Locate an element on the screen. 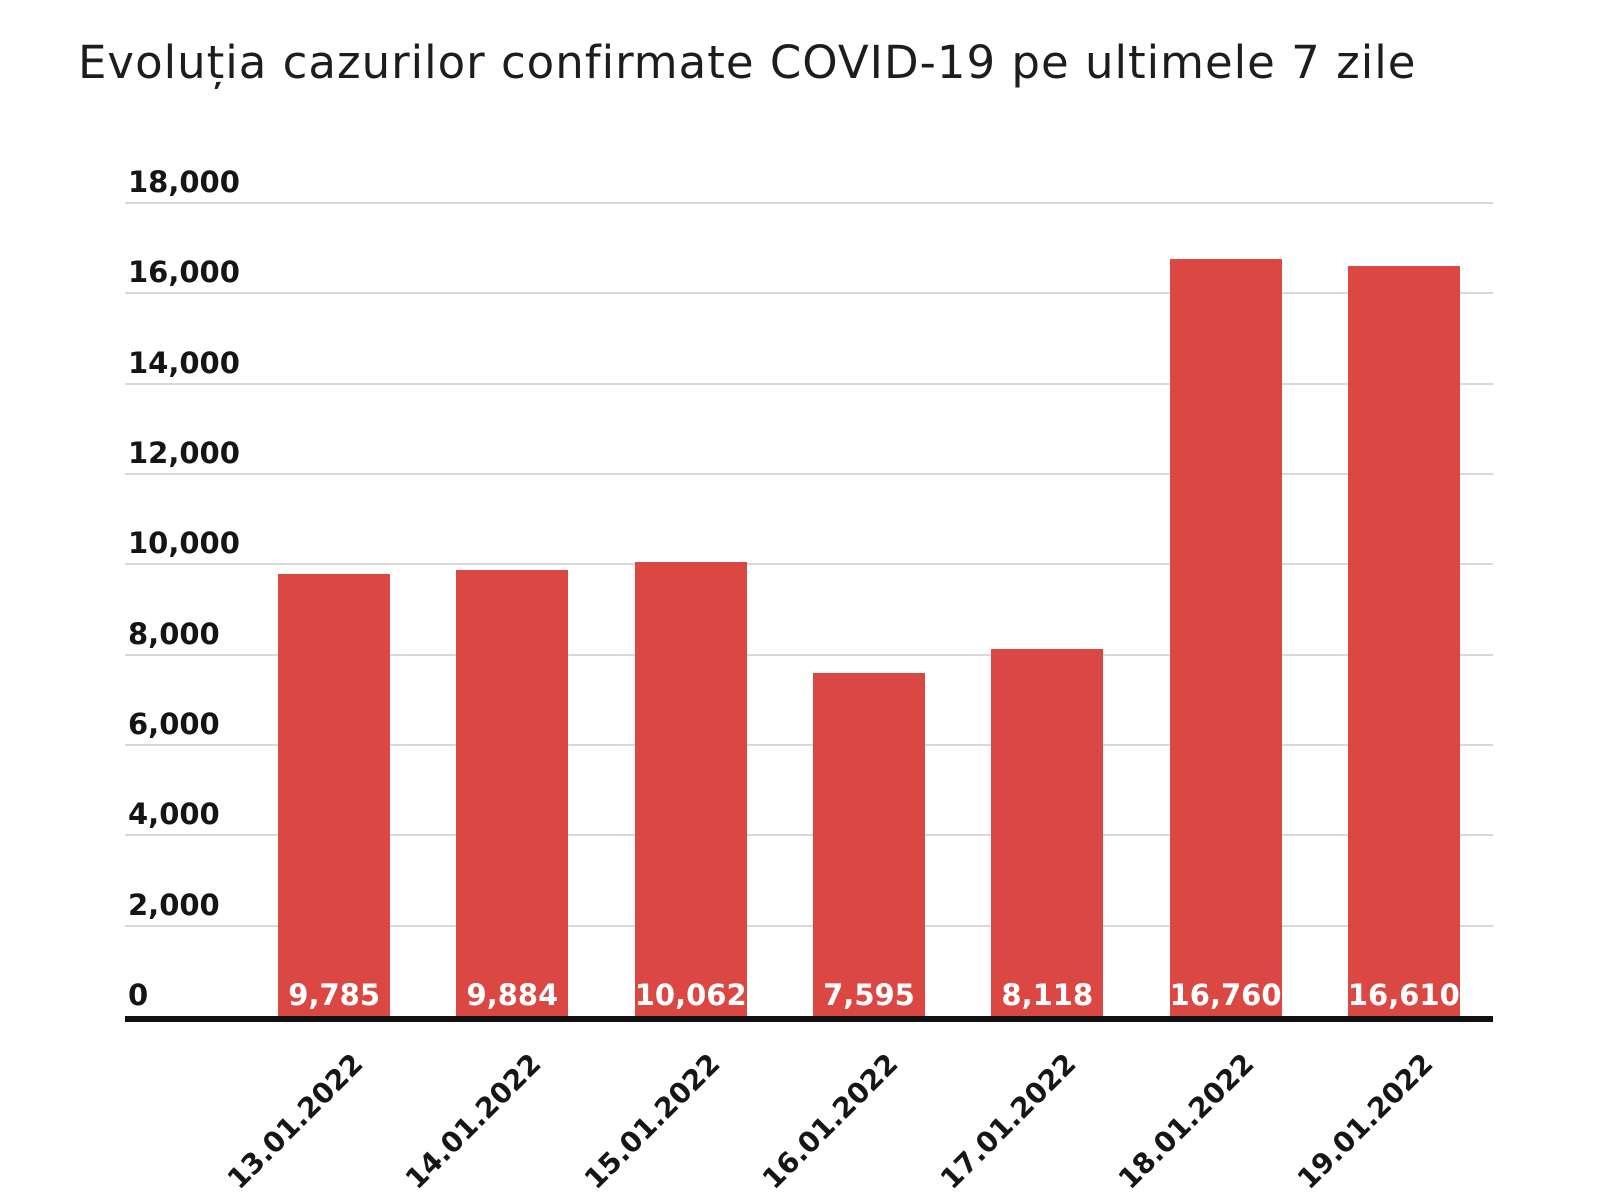 This screenshot has width=1600, height=1200. x-axis-tick-label: 18.01.2022 is located at coordinates (1186, 1121).